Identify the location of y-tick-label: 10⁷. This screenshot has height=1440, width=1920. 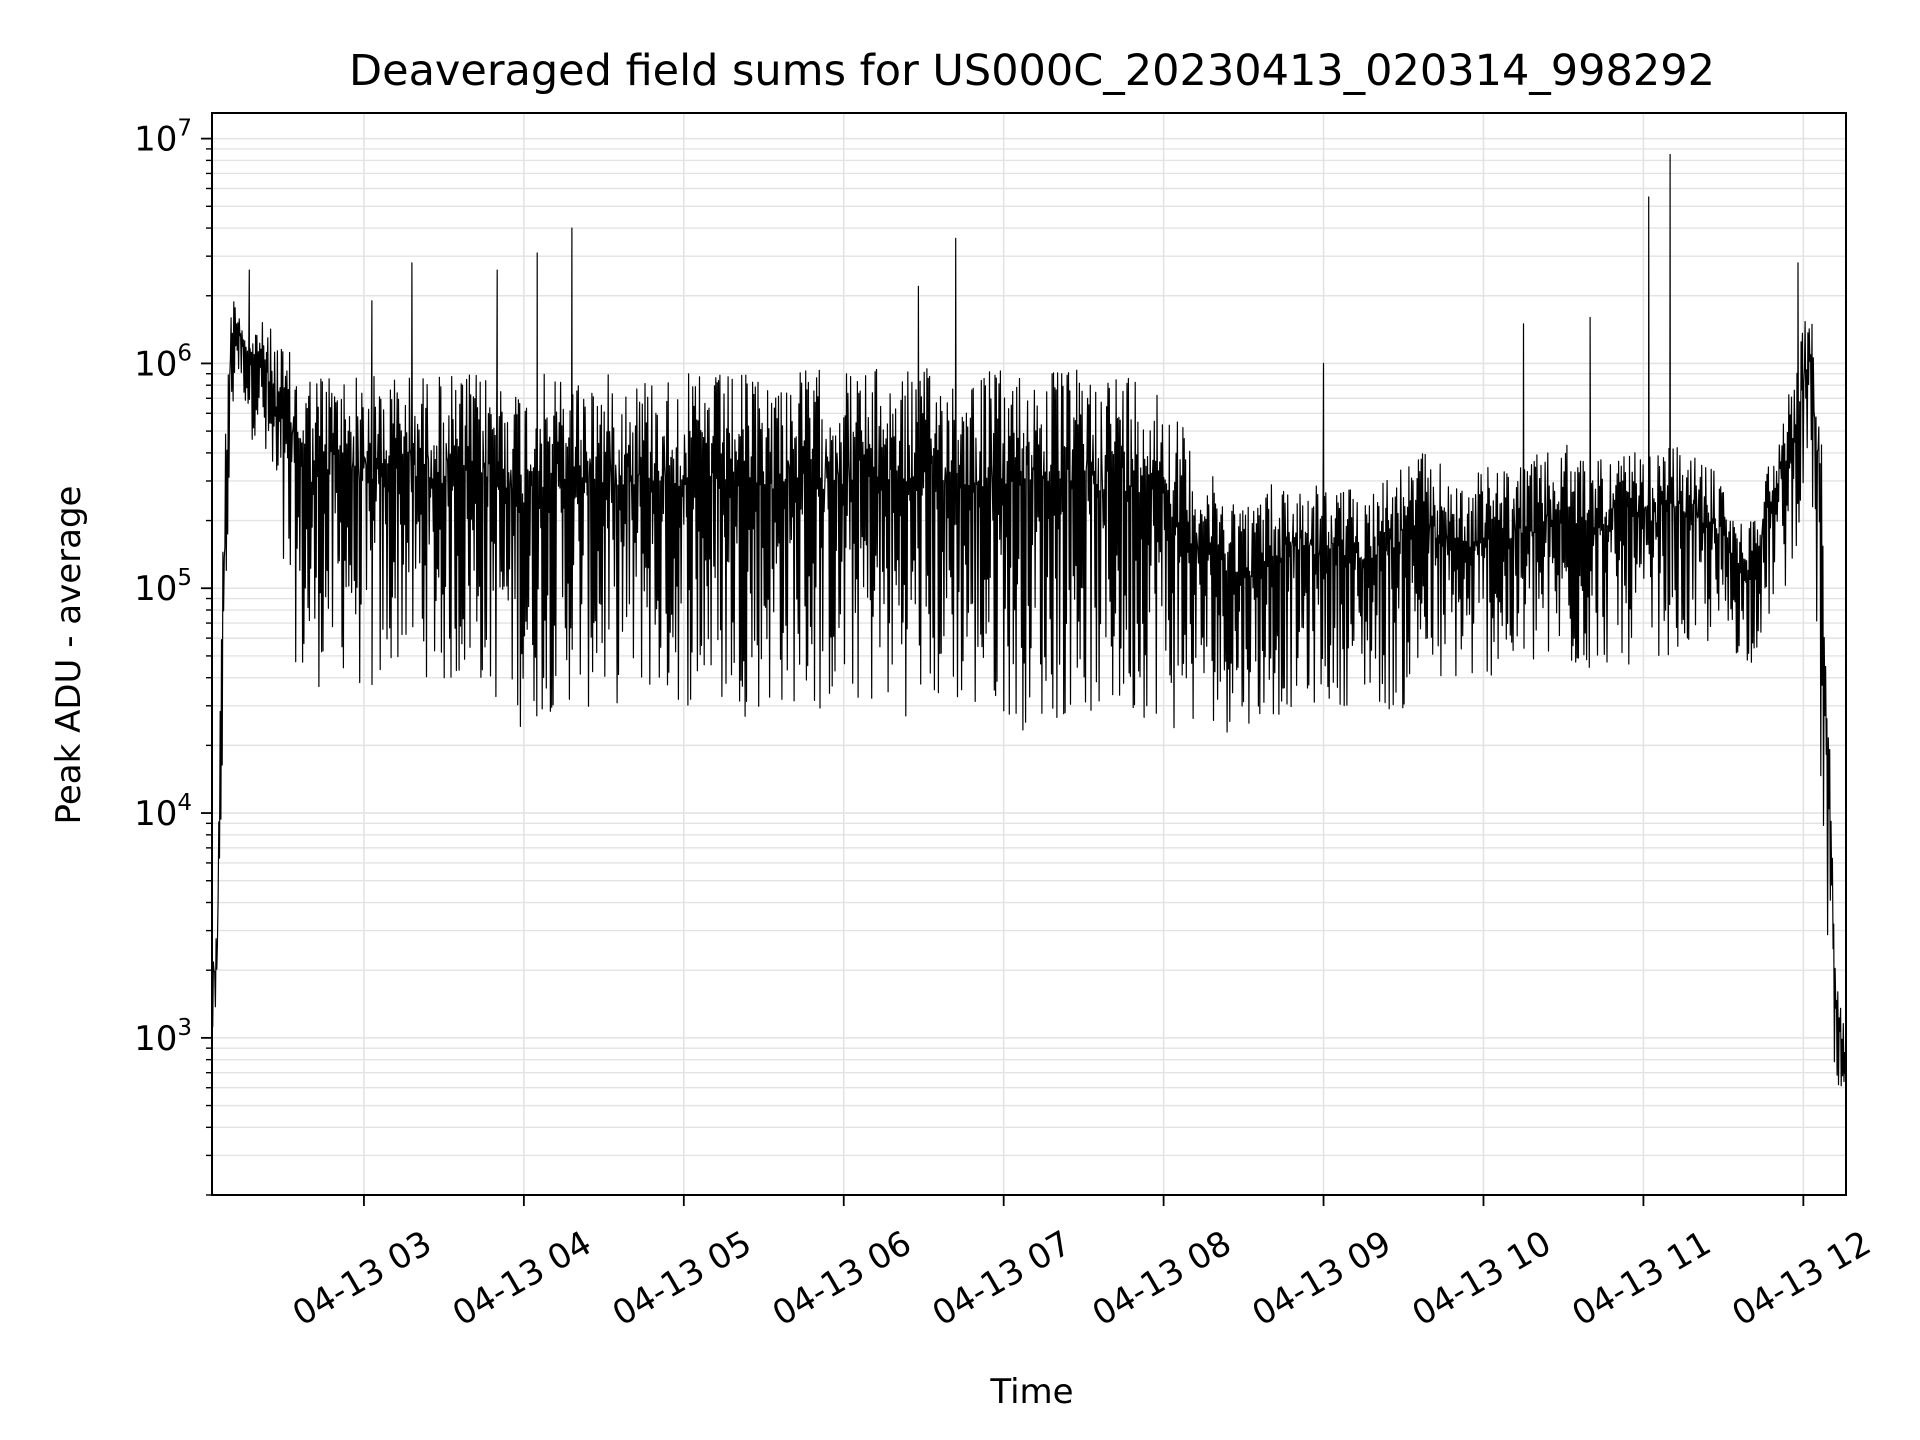
(163, 138).